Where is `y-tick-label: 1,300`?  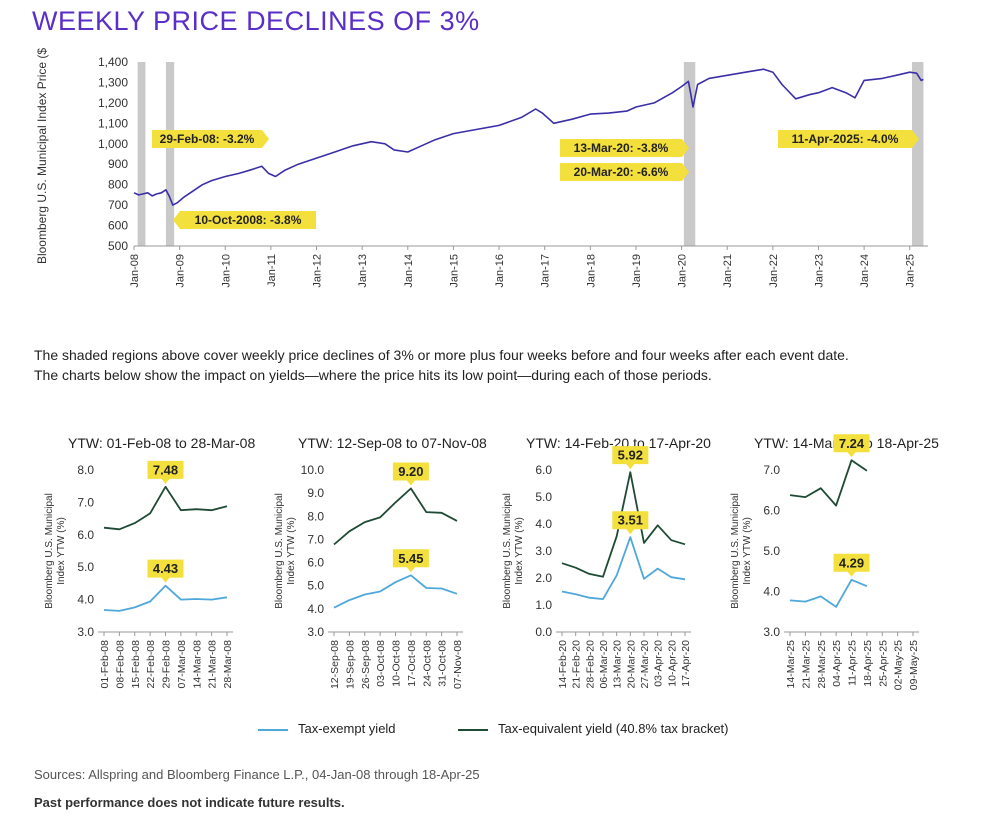
y-tick-label: 1,300 is located at coordinates (113, 82).